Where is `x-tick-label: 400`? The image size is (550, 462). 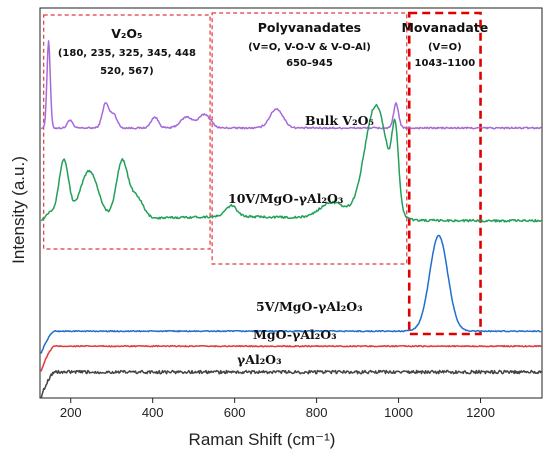
x-tick-label: 400 is located at coordinates (153, 412).